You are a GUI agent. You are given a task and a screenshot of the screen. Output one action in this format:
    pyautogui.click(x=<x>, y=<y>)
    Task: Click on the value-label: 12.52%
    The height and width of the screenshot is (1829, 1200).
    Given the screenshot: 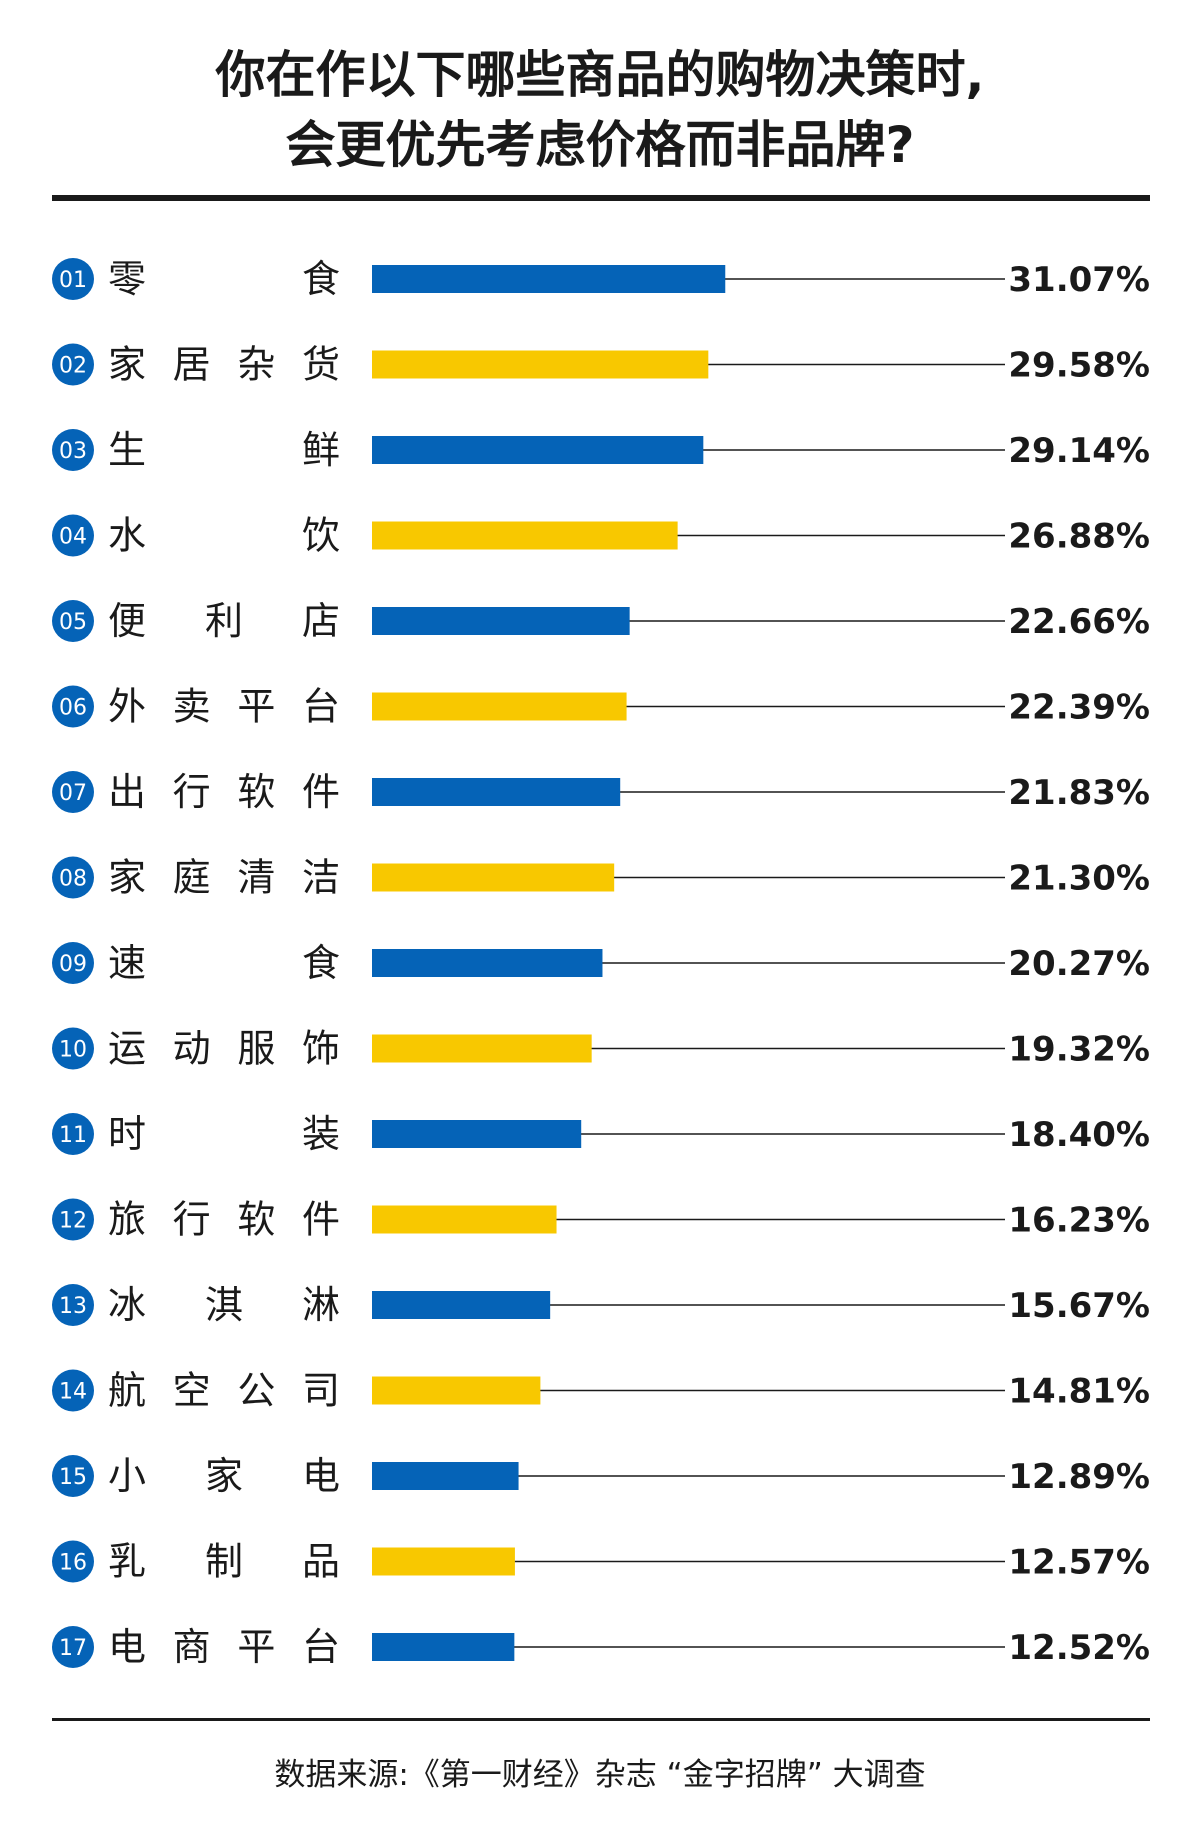 What is the action you would take?
    pyautogui.click(x=1079, y=1648)
    